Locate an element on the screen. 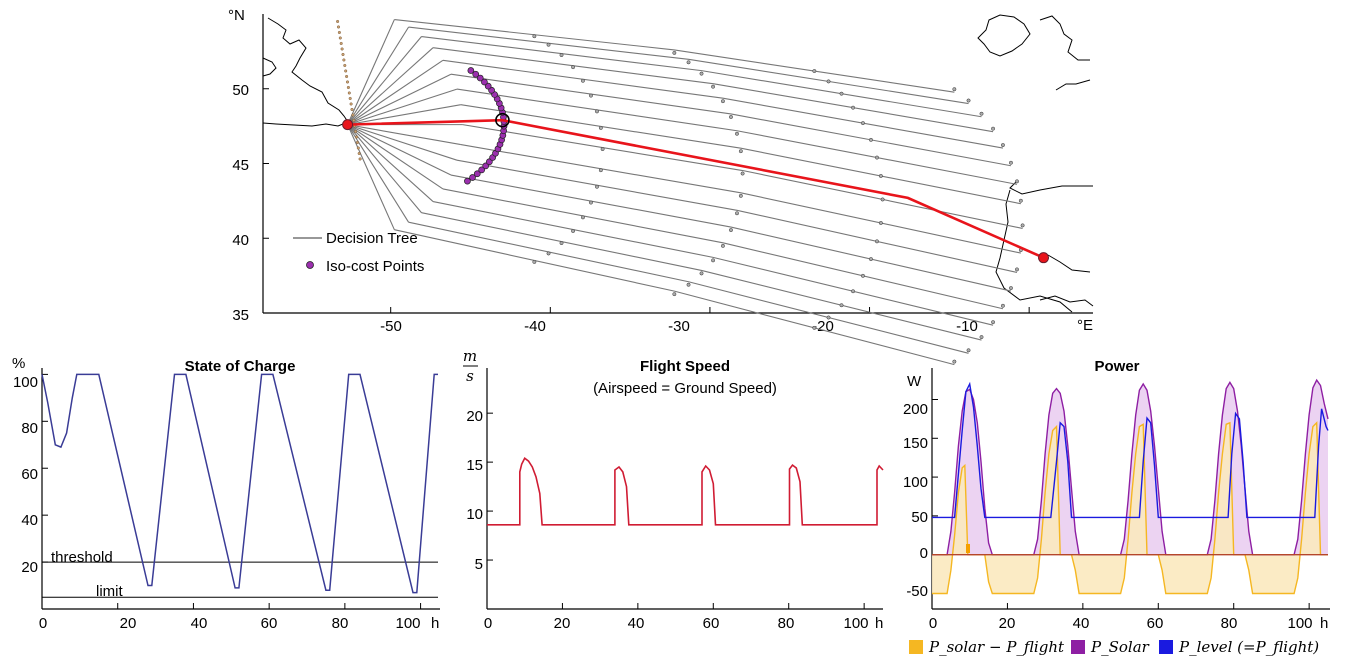 This screenshot has height=659, width=1359. speed-ytick-label: 15 is located at coordinates (474, 465).